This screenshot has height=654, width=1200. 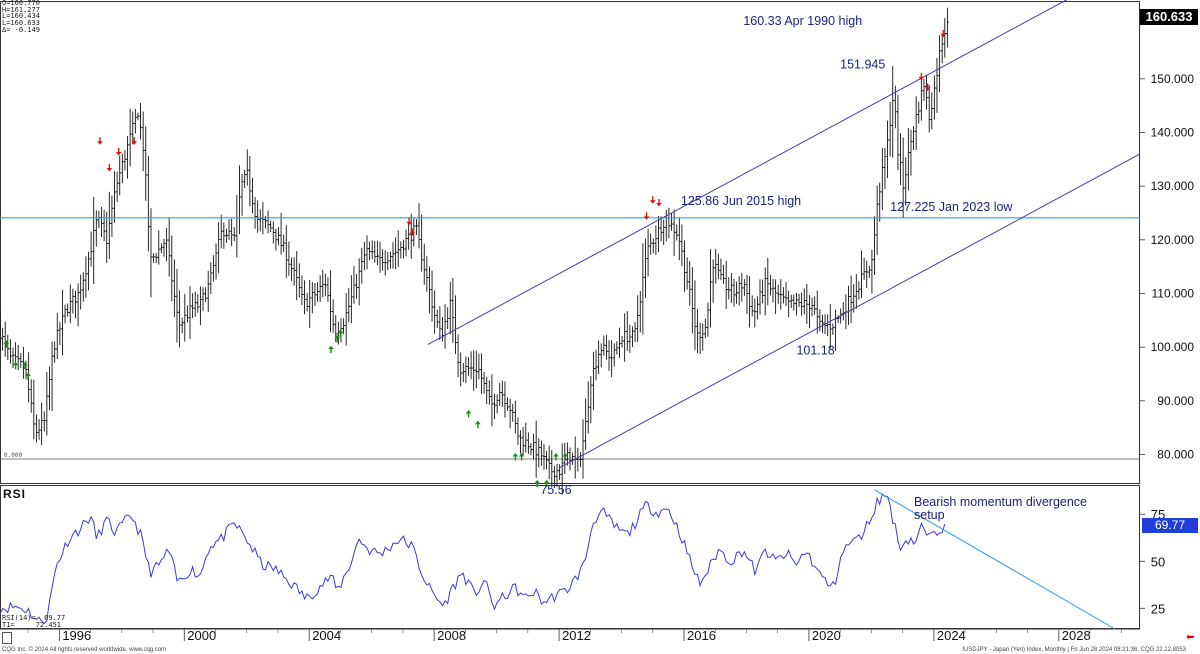 What do you see at coordinates (951, 635) in the screenshot?
I see `time-axis-label: 2024` at bounding box center [951, 635].